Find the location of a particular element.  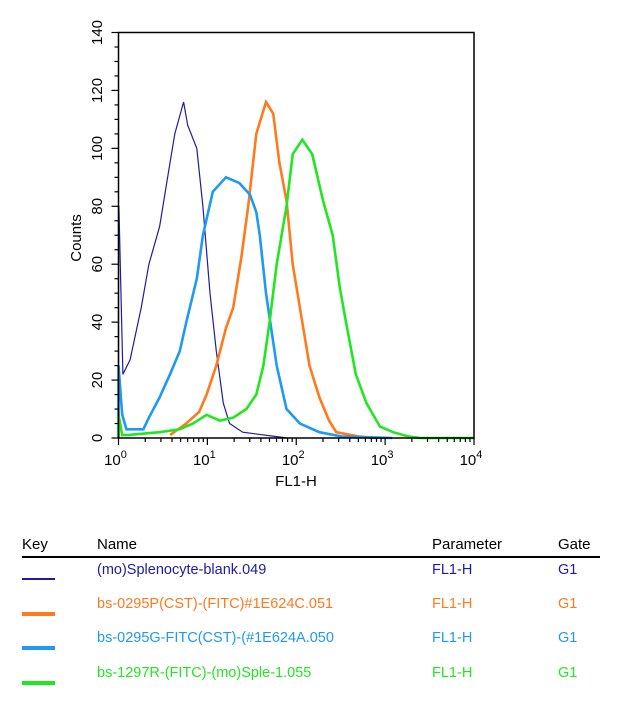

legend-header-gate: Gate is located at coordinates (574, 544).